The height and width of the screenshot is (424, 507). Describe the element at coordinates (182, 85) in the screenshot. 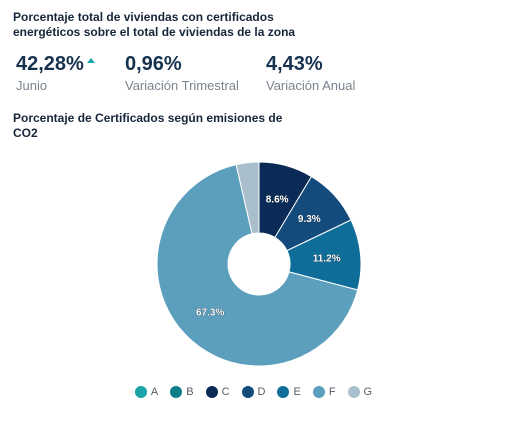

I see `stat-quarterly-label: Variación Trimestral` at that location.